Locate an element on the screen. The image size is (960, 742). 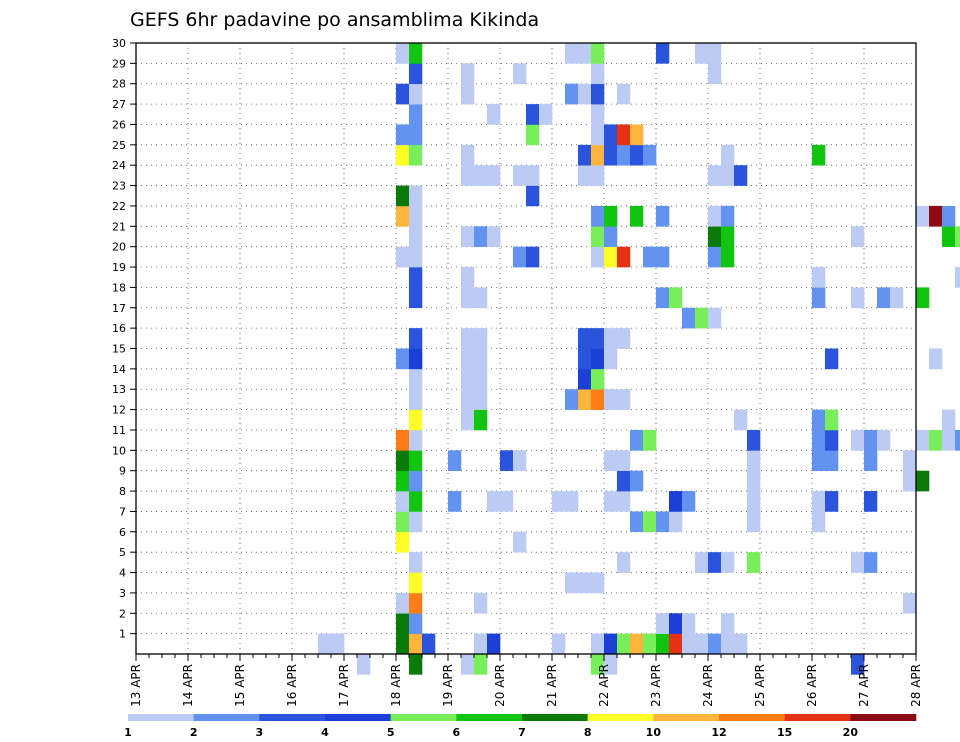
y-tick-label: 14 is located at coordinates (119, 369).